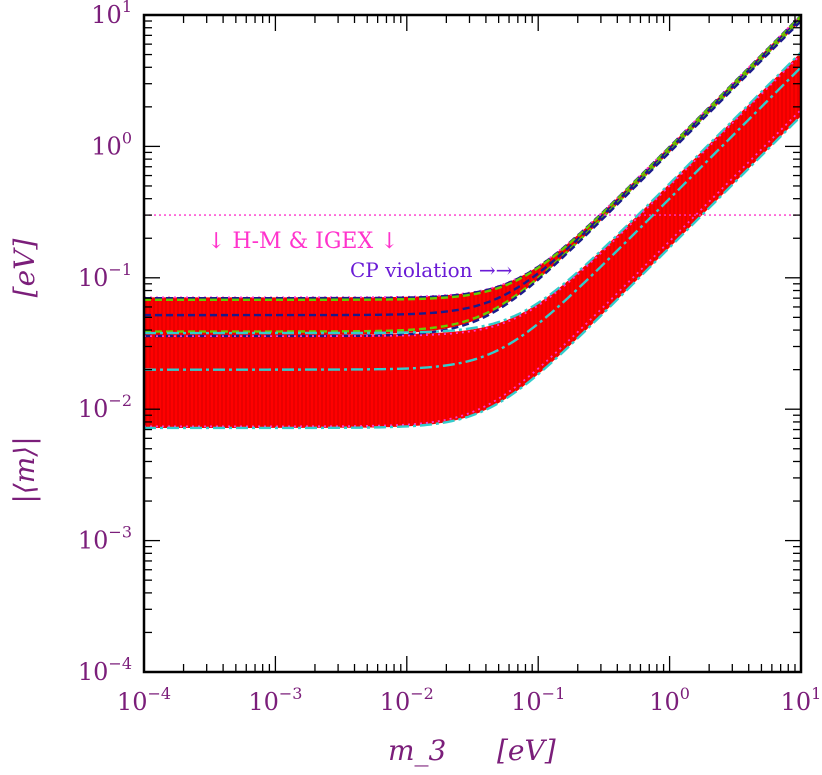 The width and height of the screenshot is (822, 775). What do you see at coordinates (111, 14) in the screenshot?
I see `y-tick-label: 10¹` at bounding box center [111, 14].